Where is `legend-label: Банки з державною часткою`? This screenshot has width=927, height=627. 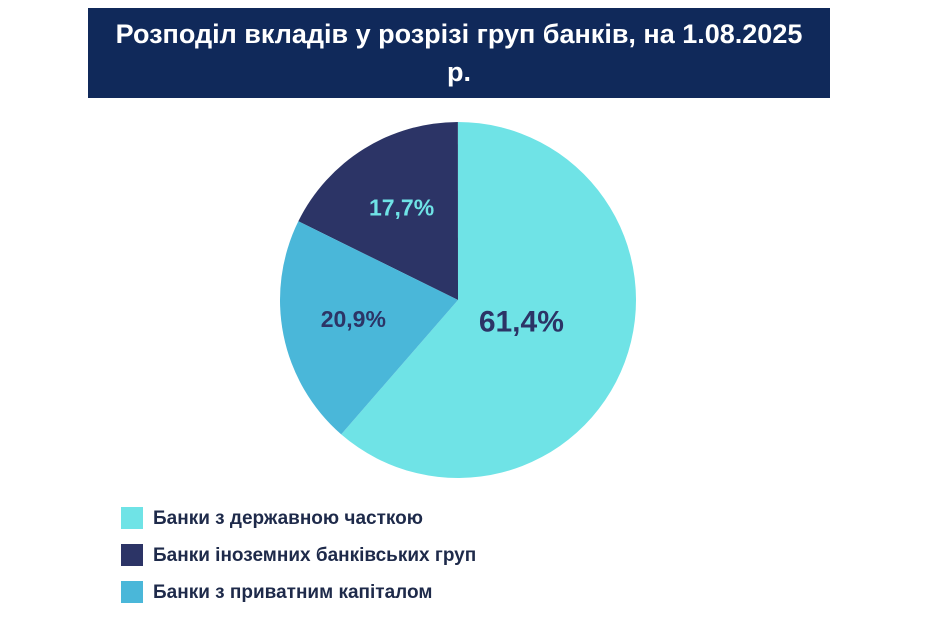
legend-label: Банки з державною часткою is located at coordinates (288, 518).